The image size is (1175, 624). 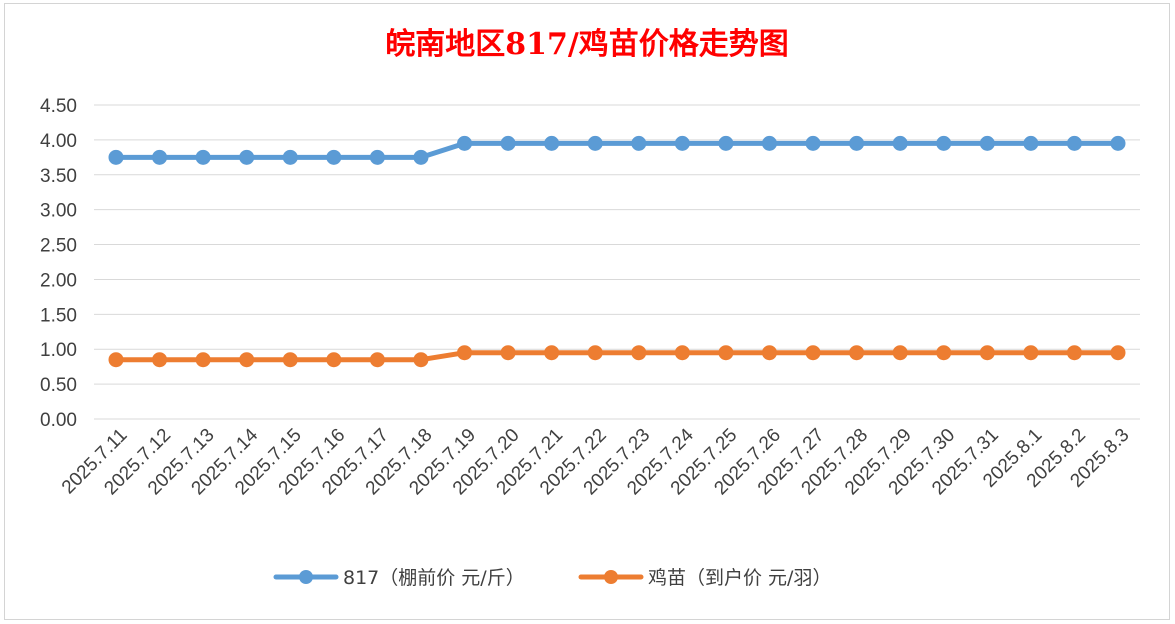 I want to click on y-tick-label: 3.00, so click(x=58, y=211).